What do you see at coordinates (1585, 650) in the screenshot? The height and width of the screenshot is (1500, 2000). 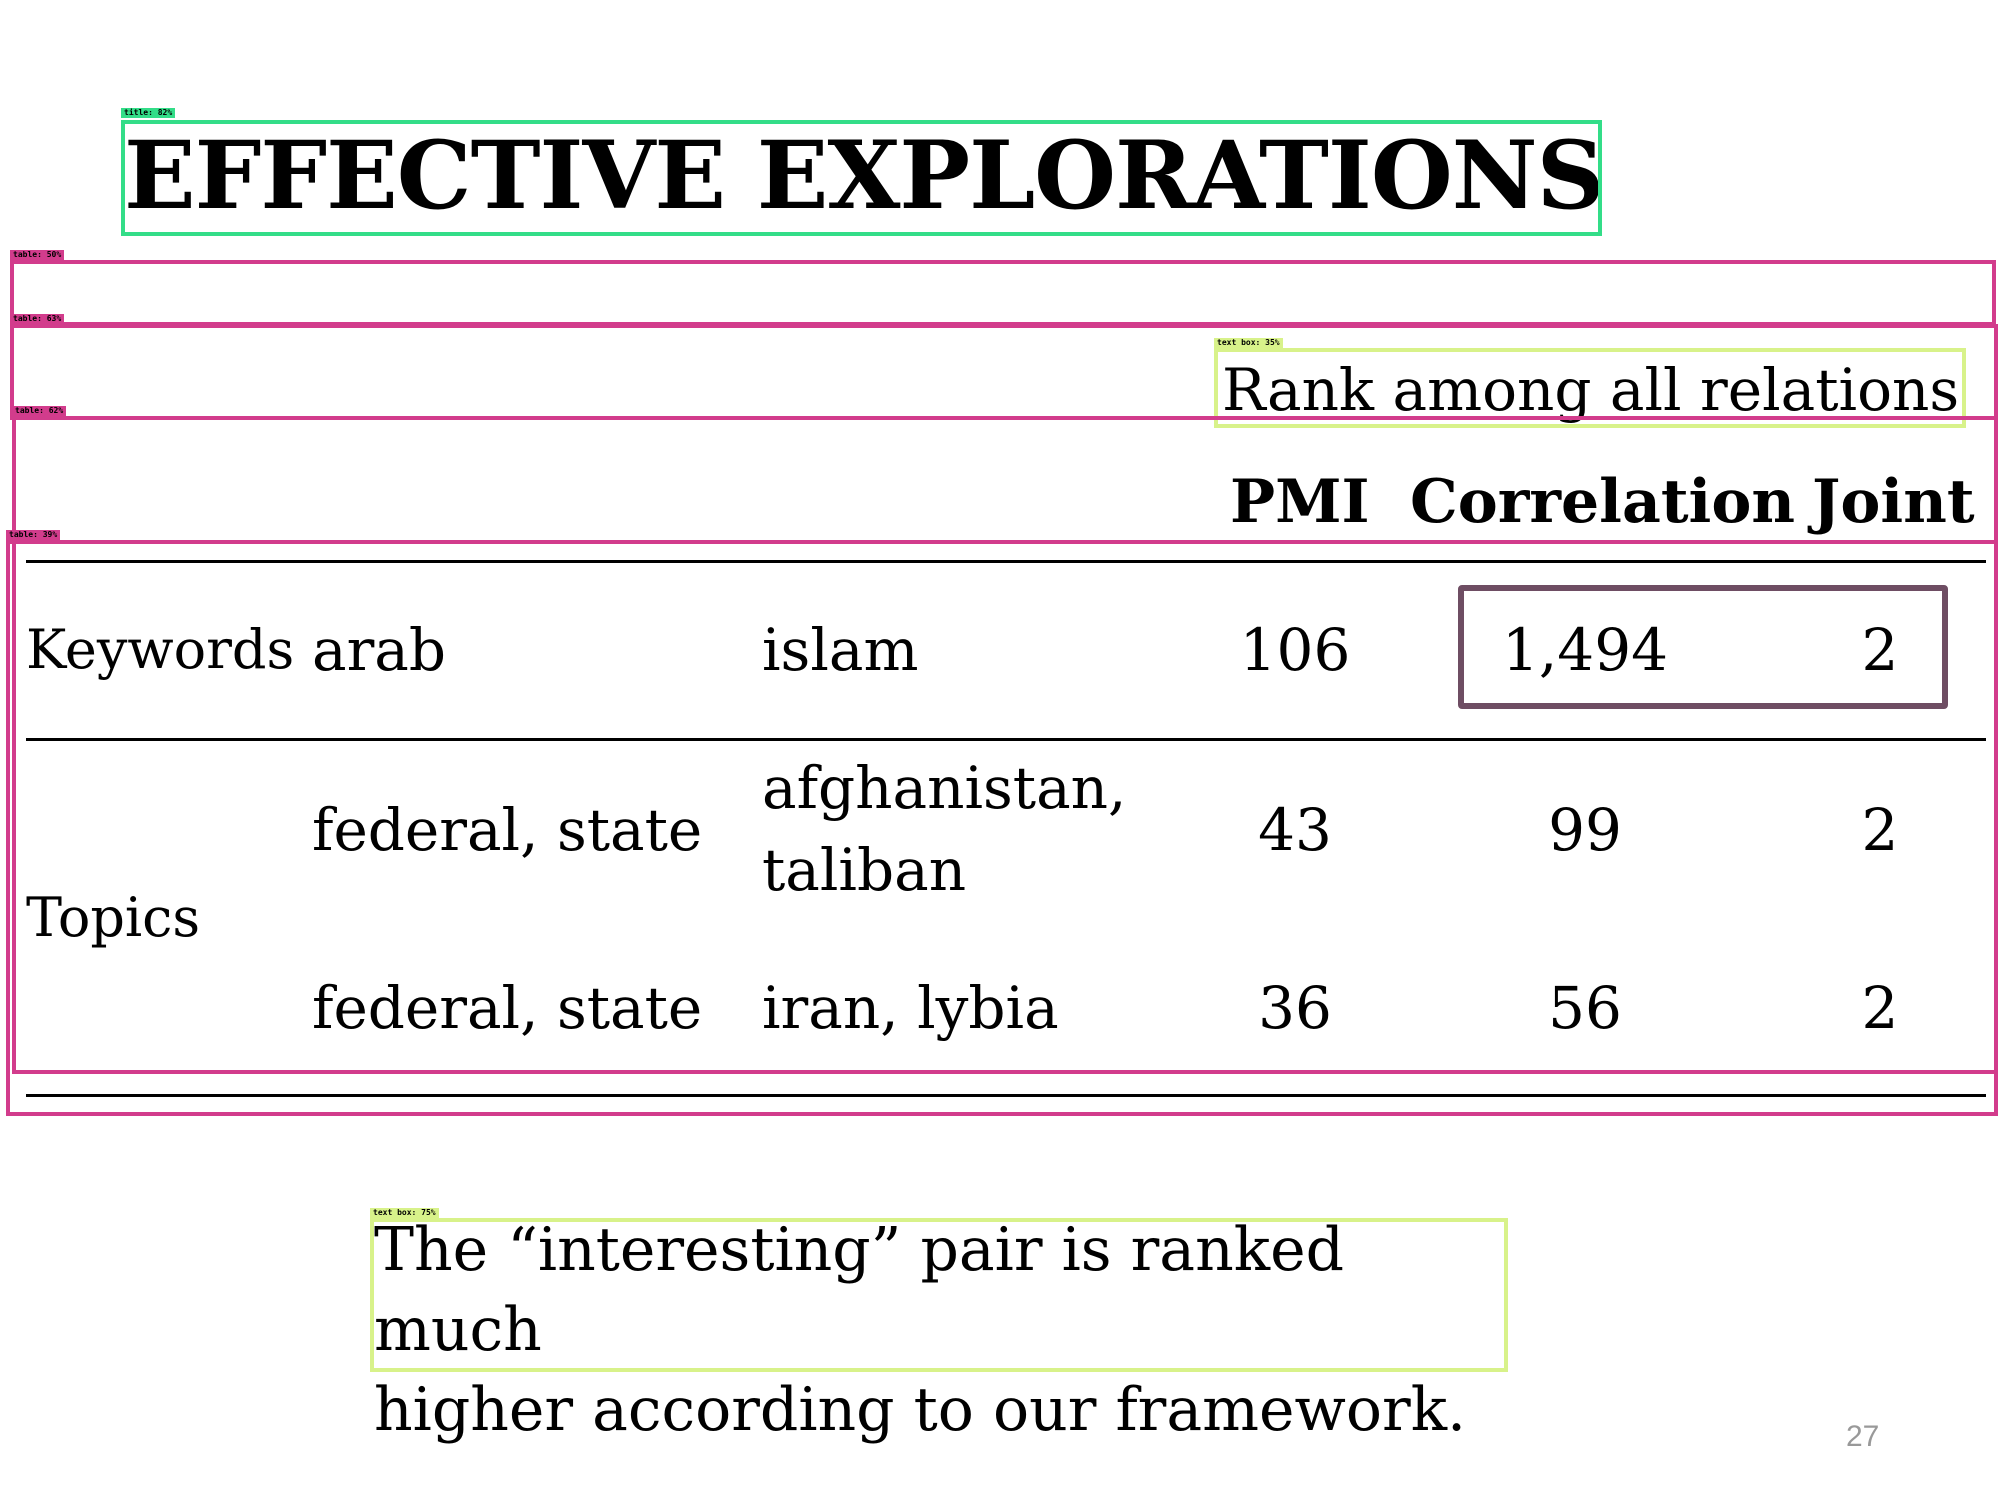 I see `row1-correlation: 1,494` at bounding box center [1585, 650].